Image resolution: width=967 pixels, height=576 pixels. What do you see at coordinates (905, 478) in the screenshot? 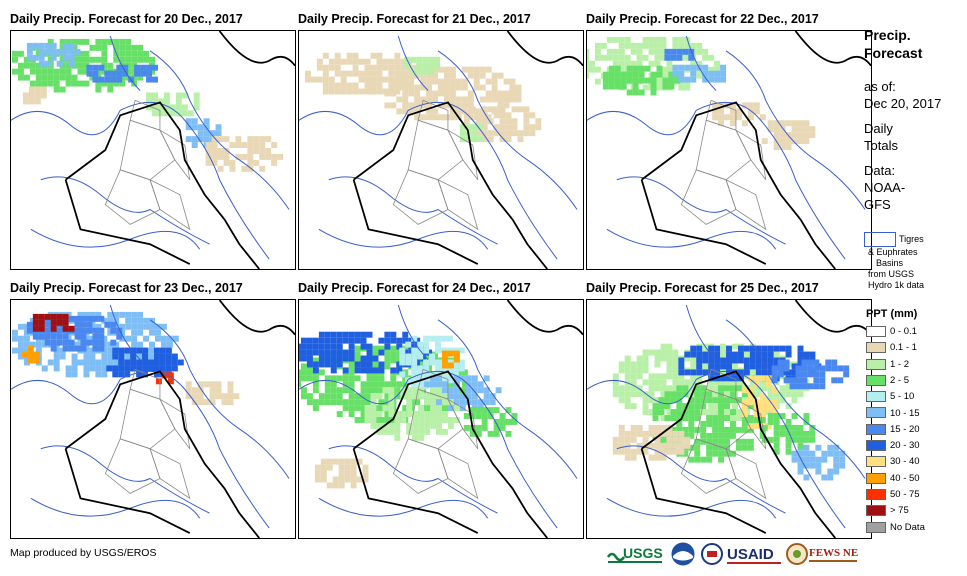
I see `legend-label: 40 - 50` at bounding box center [905, 478].